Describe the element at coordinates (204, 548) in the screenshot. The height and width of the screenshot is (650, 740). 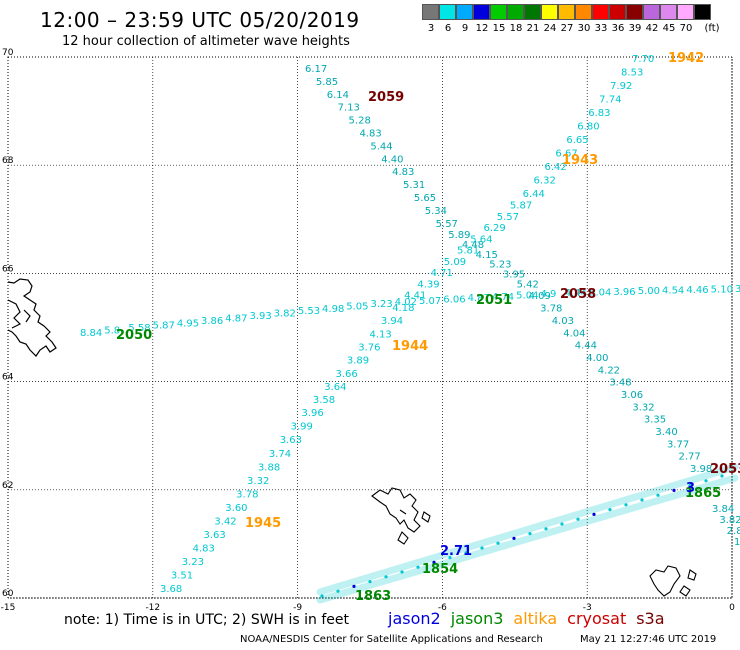
I see `track-1942-value: 4.83` at that location.